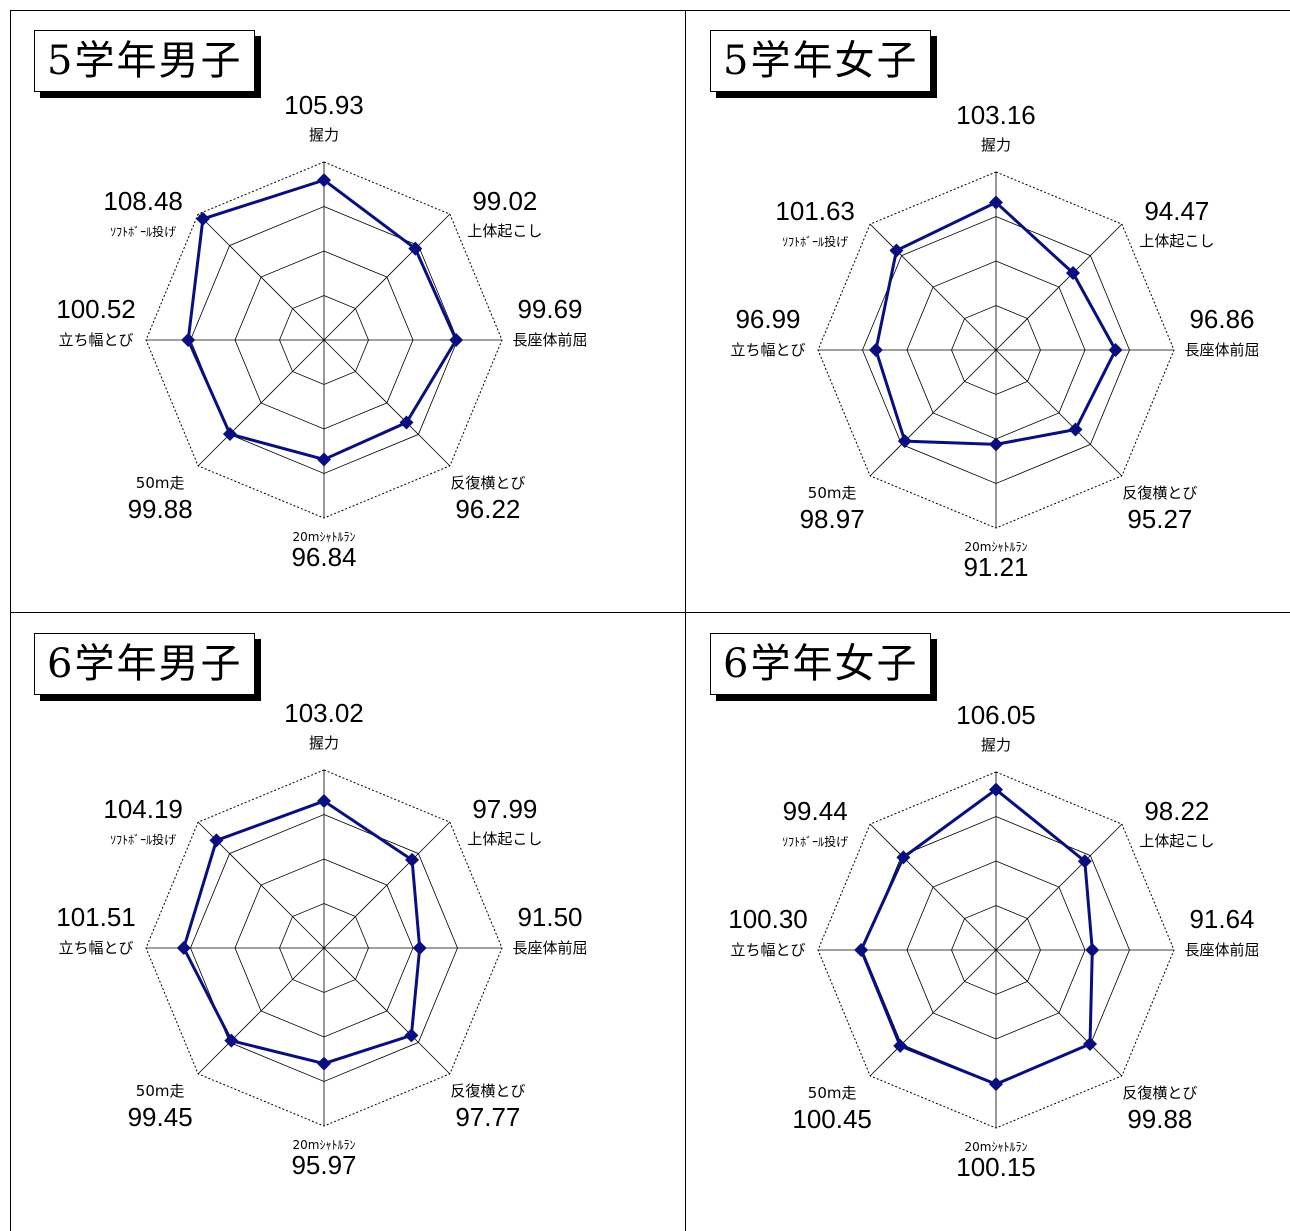 This screenshot has height=1231, width=1290. Describe the element at coordinates (1159, 1119) in the screenshot. I see `value-label-side-step: 99.88` at that location.